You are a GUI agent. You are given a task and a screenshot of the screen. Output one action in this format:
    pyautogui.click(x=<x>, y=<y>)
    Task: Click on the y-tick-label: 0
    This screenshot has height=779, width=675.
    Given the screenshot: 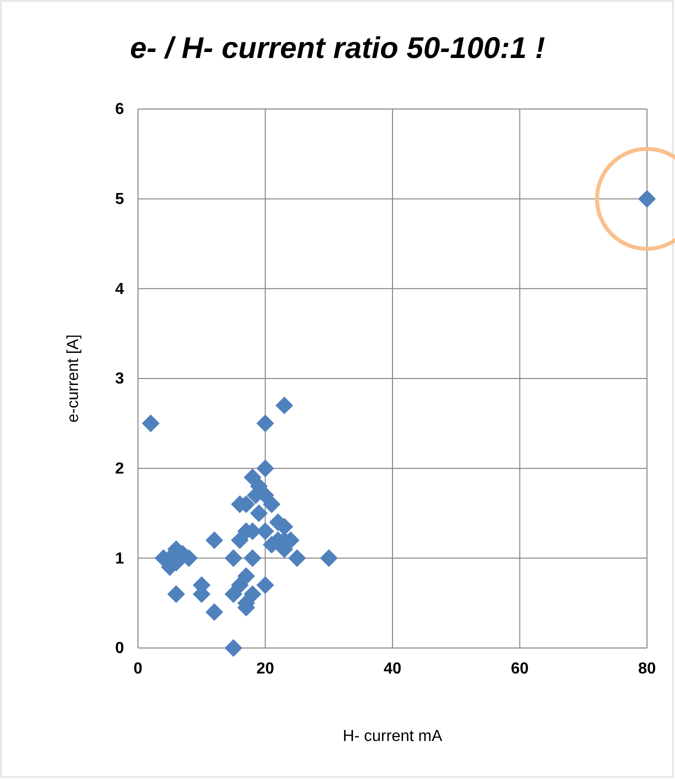 What is the action you would take?
    pyautogui.click(x=119, y=649)
    